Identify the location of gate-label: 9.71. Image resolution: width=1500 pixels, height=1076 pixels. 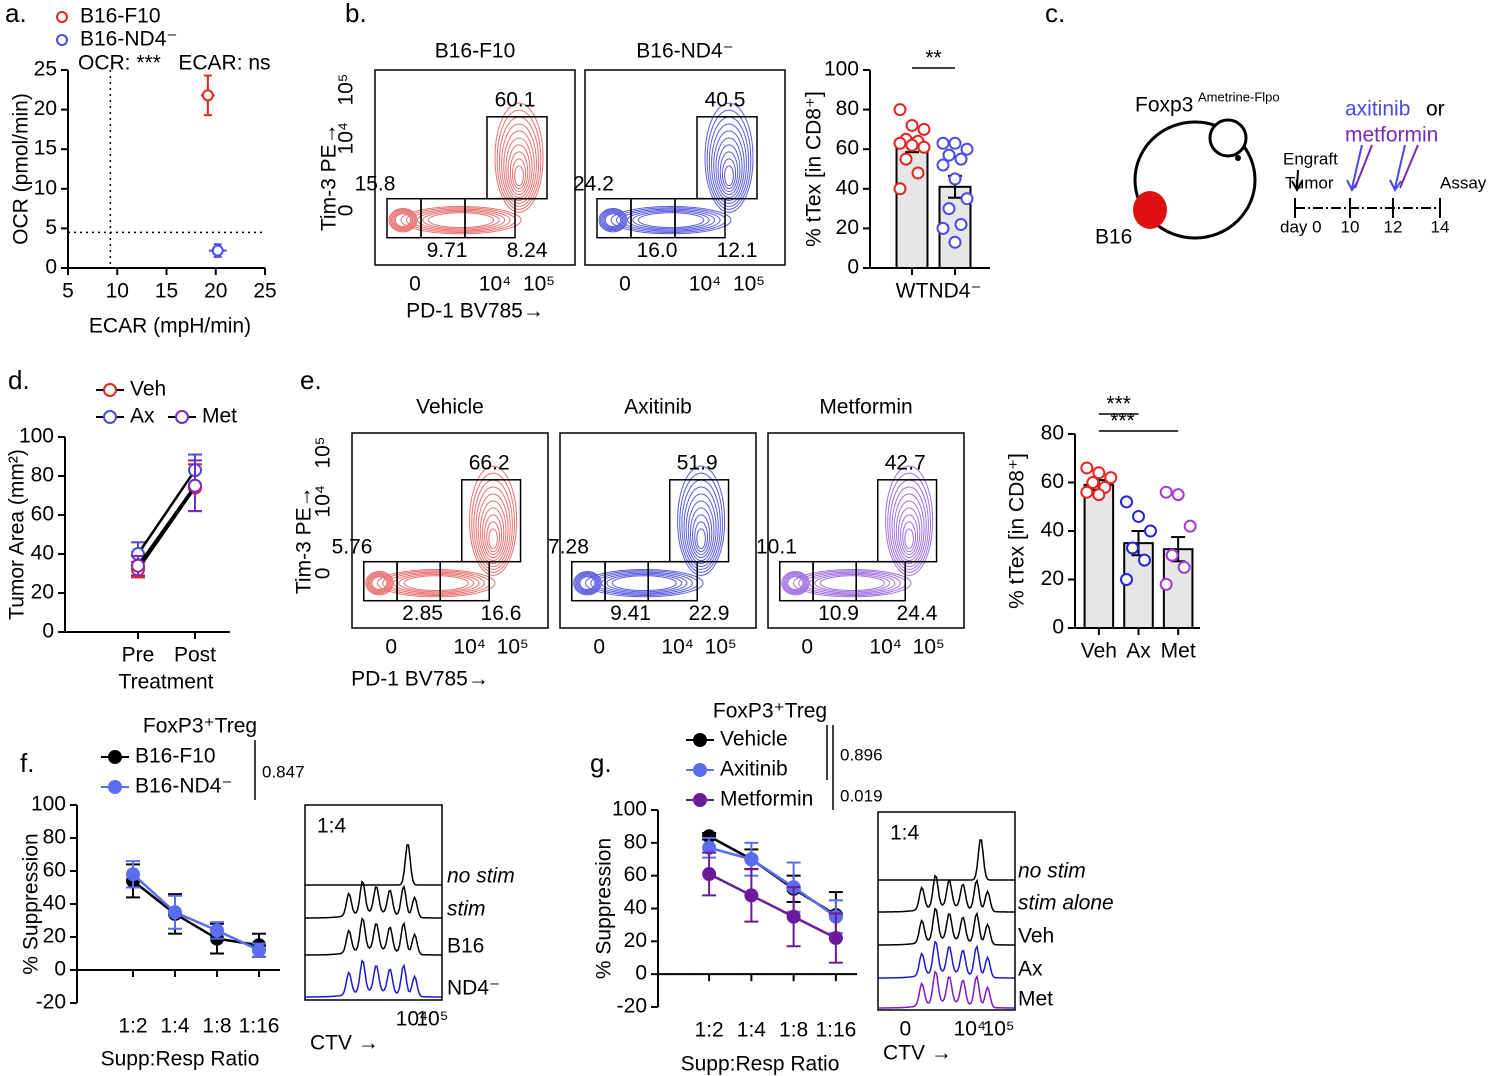
(447, 250).